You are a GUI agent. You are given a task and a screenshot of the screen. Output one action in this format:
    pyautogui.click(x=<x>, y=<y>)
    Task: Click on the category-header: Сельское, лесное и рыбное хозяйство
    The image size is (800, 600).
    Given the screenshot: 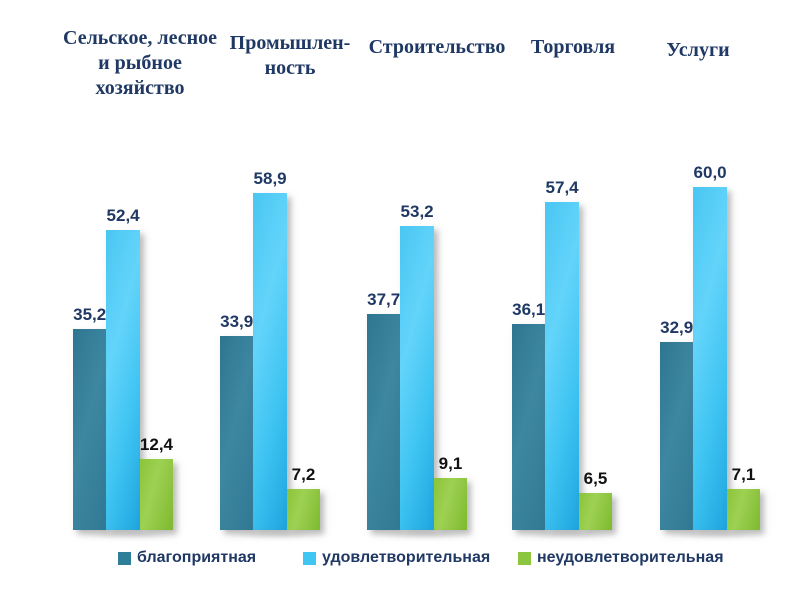 What is the action you would take?
    pyautogui.click(x=140, y=63)
    